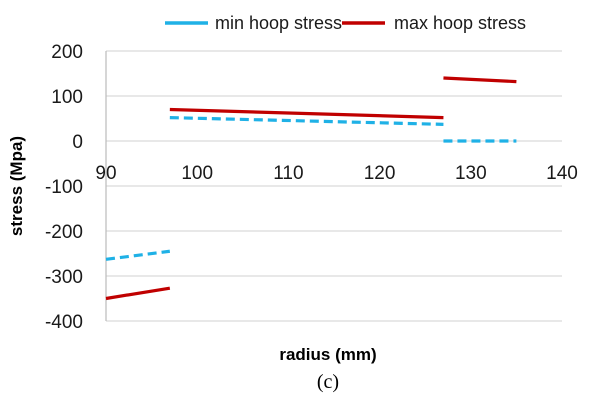  What do you see at coordinates (64, 322) in the screenshot?
I see `y-tick-label-6: -400` at bounding box center [64, 322].